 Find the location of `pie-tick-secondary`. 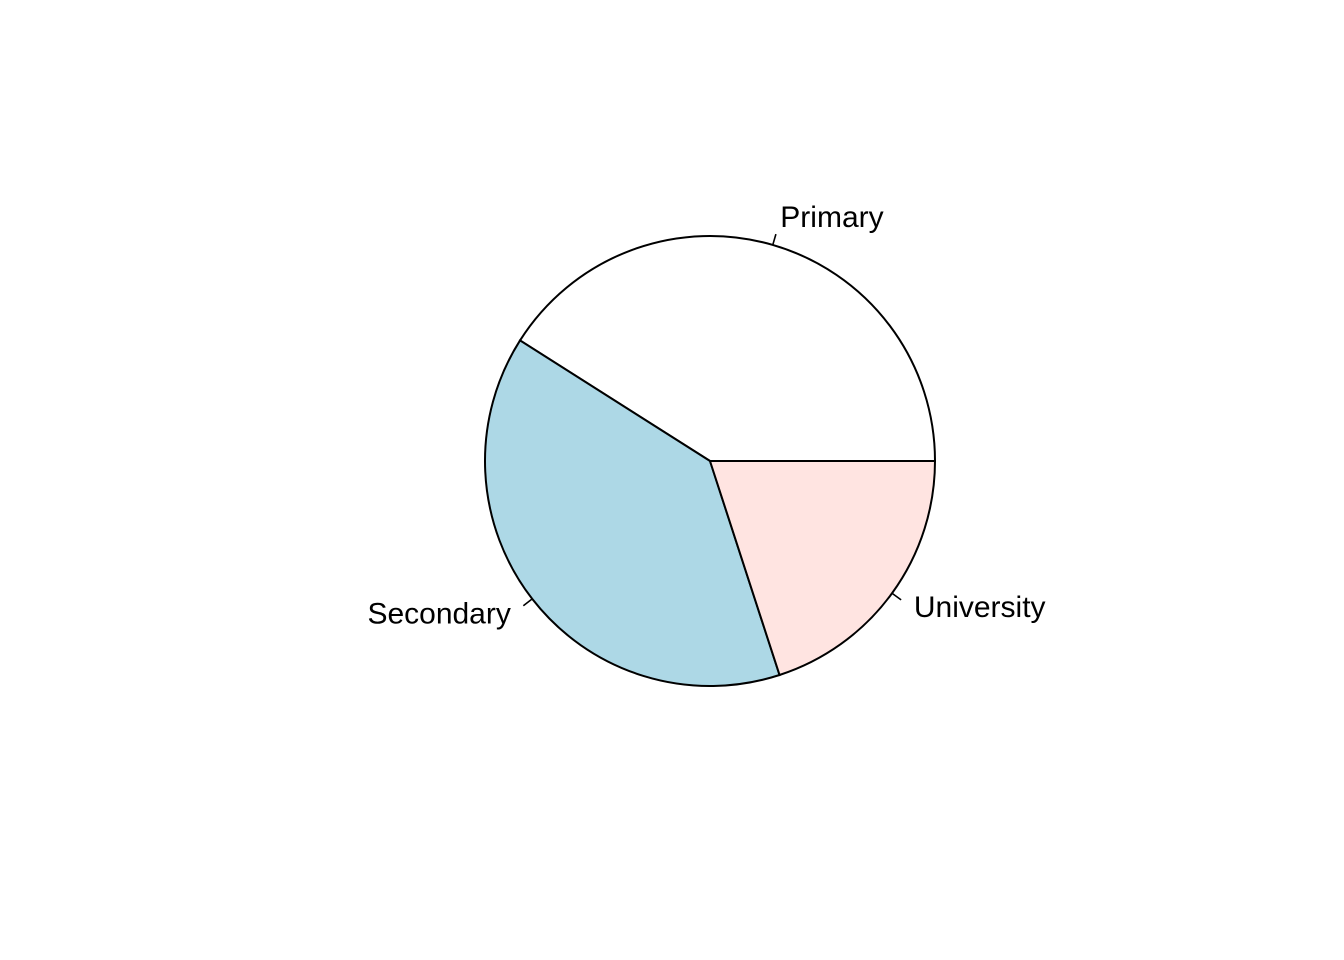

pie-tick-secondary is located at coordinates (527, 602).